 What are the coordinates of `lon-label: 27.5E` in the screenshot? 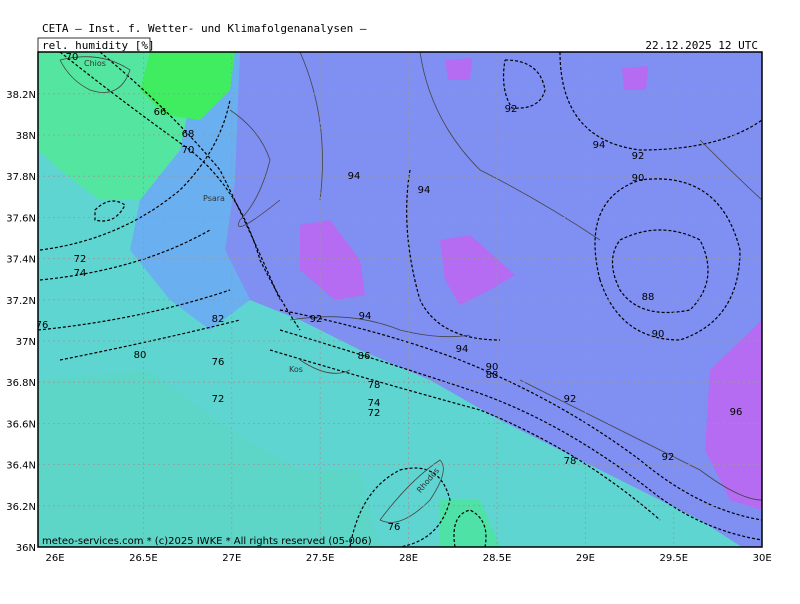 It's located at (320, 558).